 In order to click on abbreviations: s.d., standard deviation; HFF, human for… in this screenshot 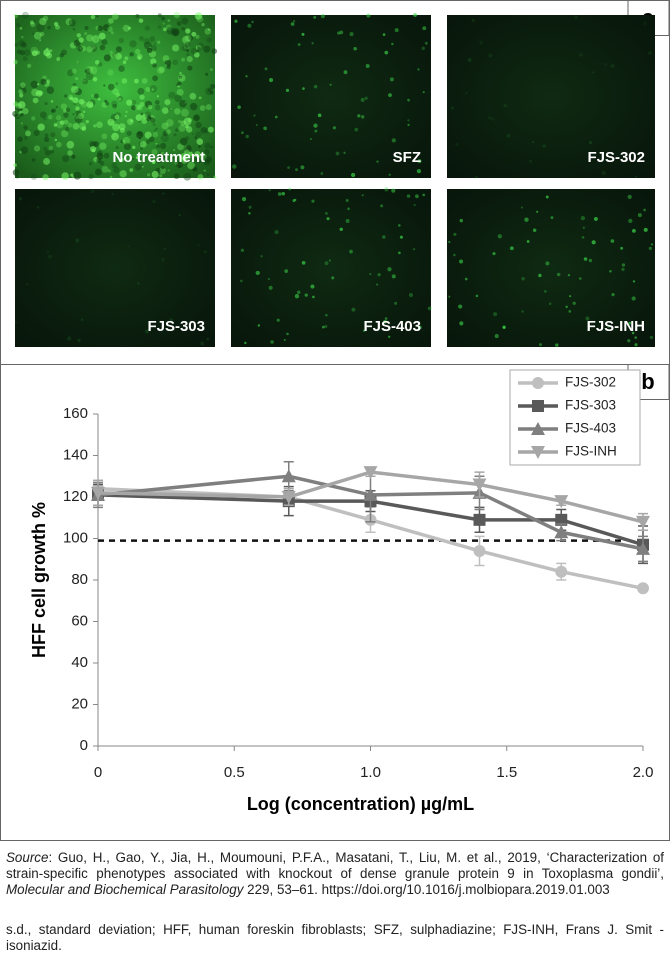, I will do `click(335, 937)`.